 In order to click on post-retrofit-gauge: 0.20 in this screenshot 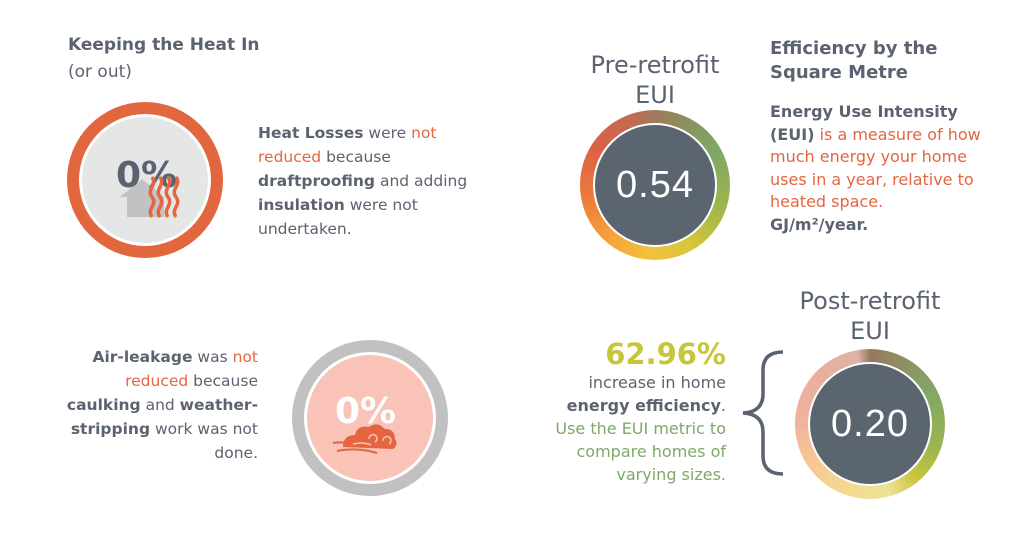, I will do `click(870, 424)`.